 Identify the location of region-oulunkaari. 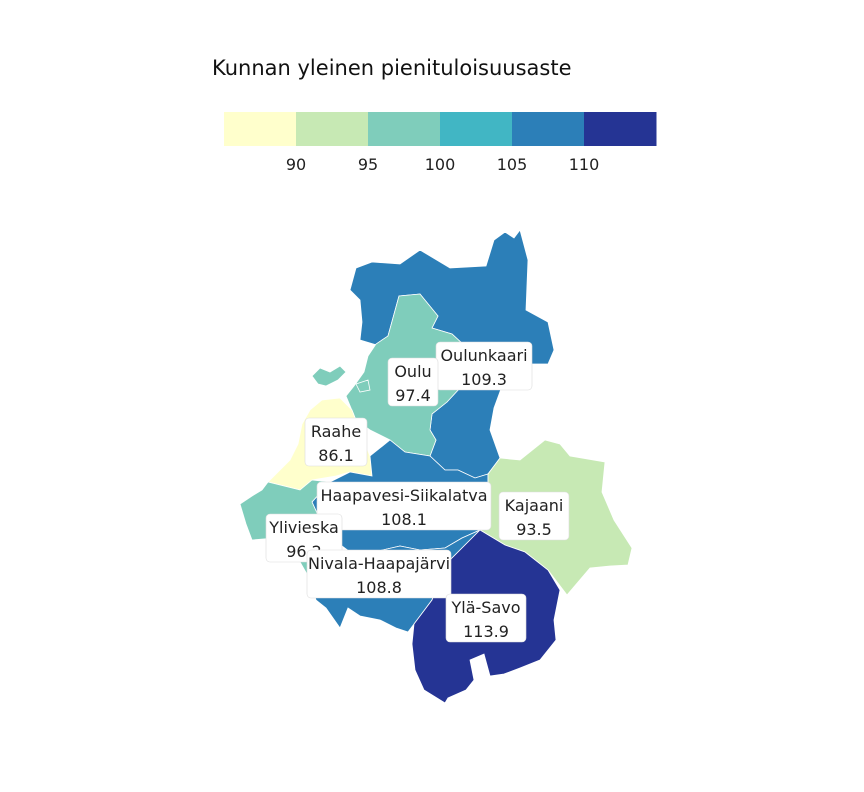
(452, 354).